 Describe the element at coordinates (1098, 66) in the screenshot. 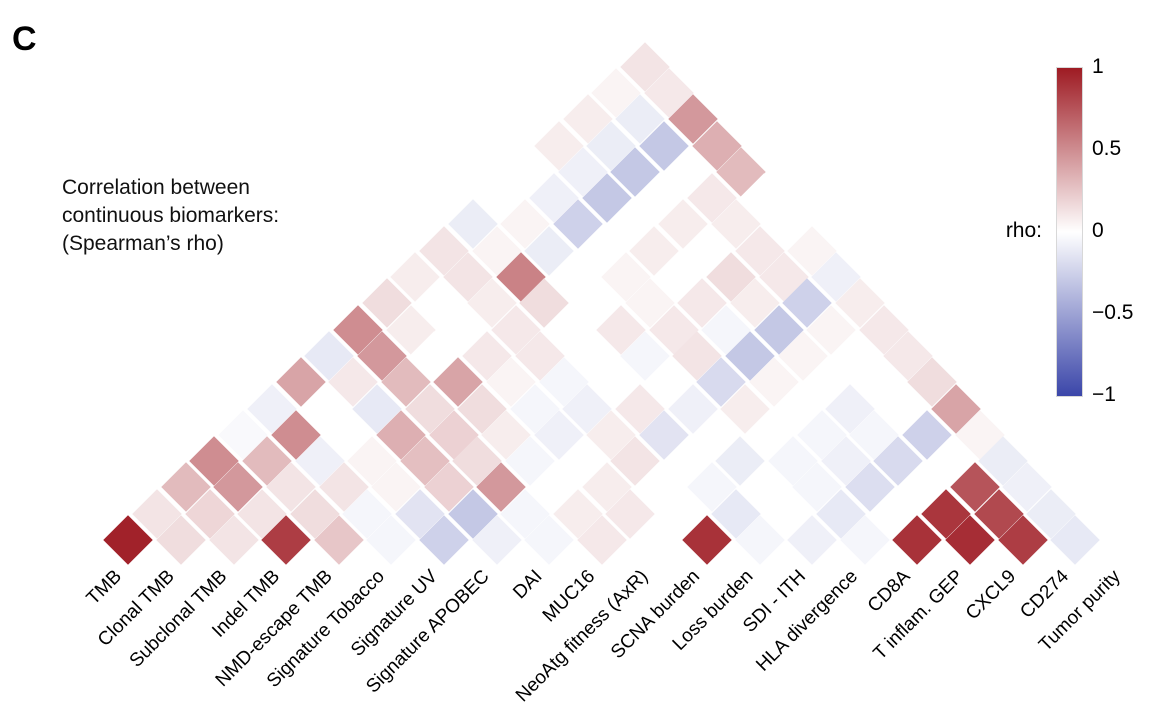

I see `colorbar-tick-1: 1` at that location.